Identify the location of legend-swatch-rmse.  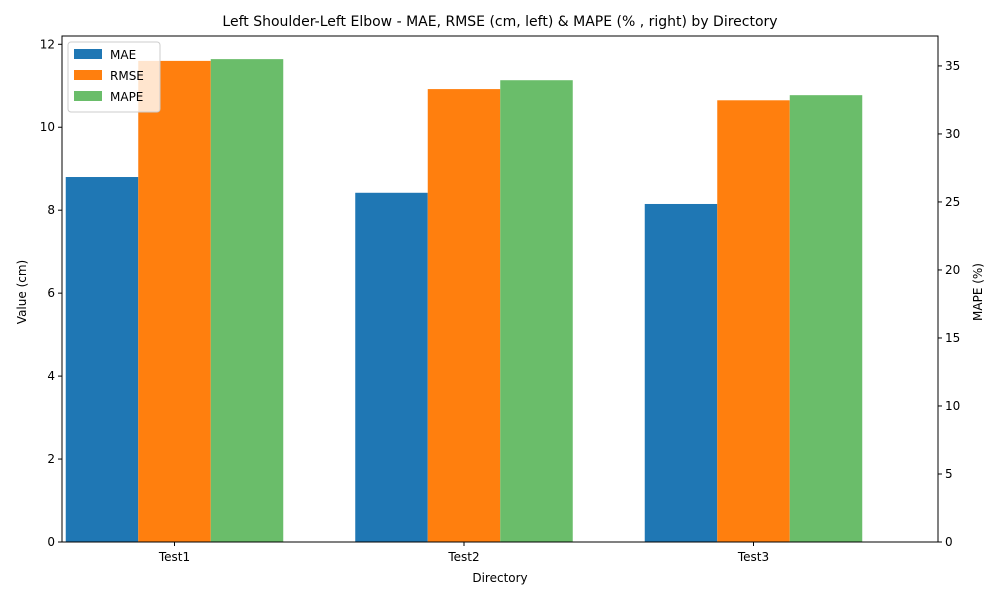
(88, 75).